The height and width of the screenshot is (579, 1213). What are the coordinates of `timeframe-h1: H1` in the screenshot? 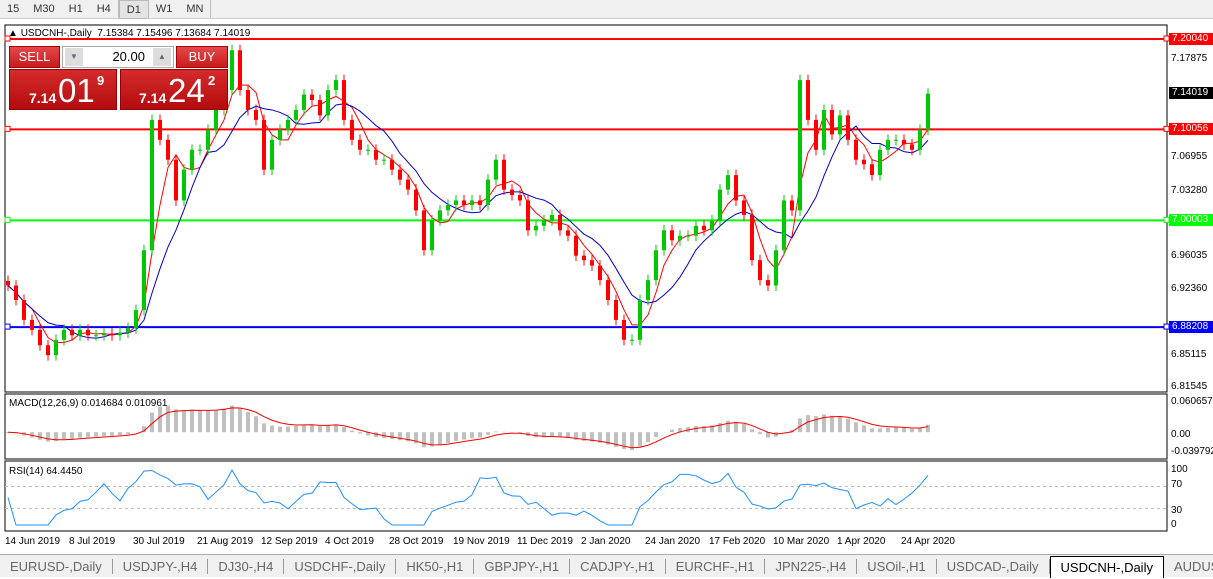 It's located at (76, 9).